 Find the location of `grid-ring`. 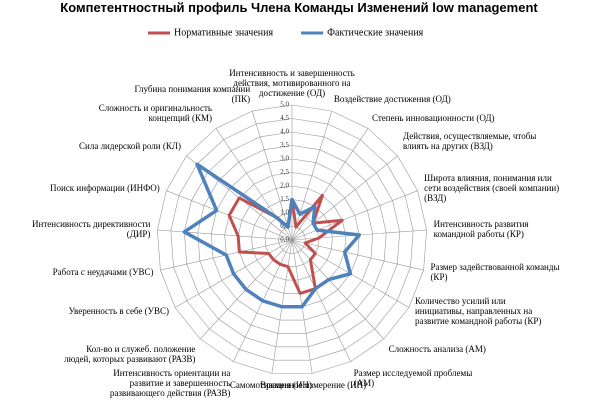

grid-ring is located at coordinates (292, 240).